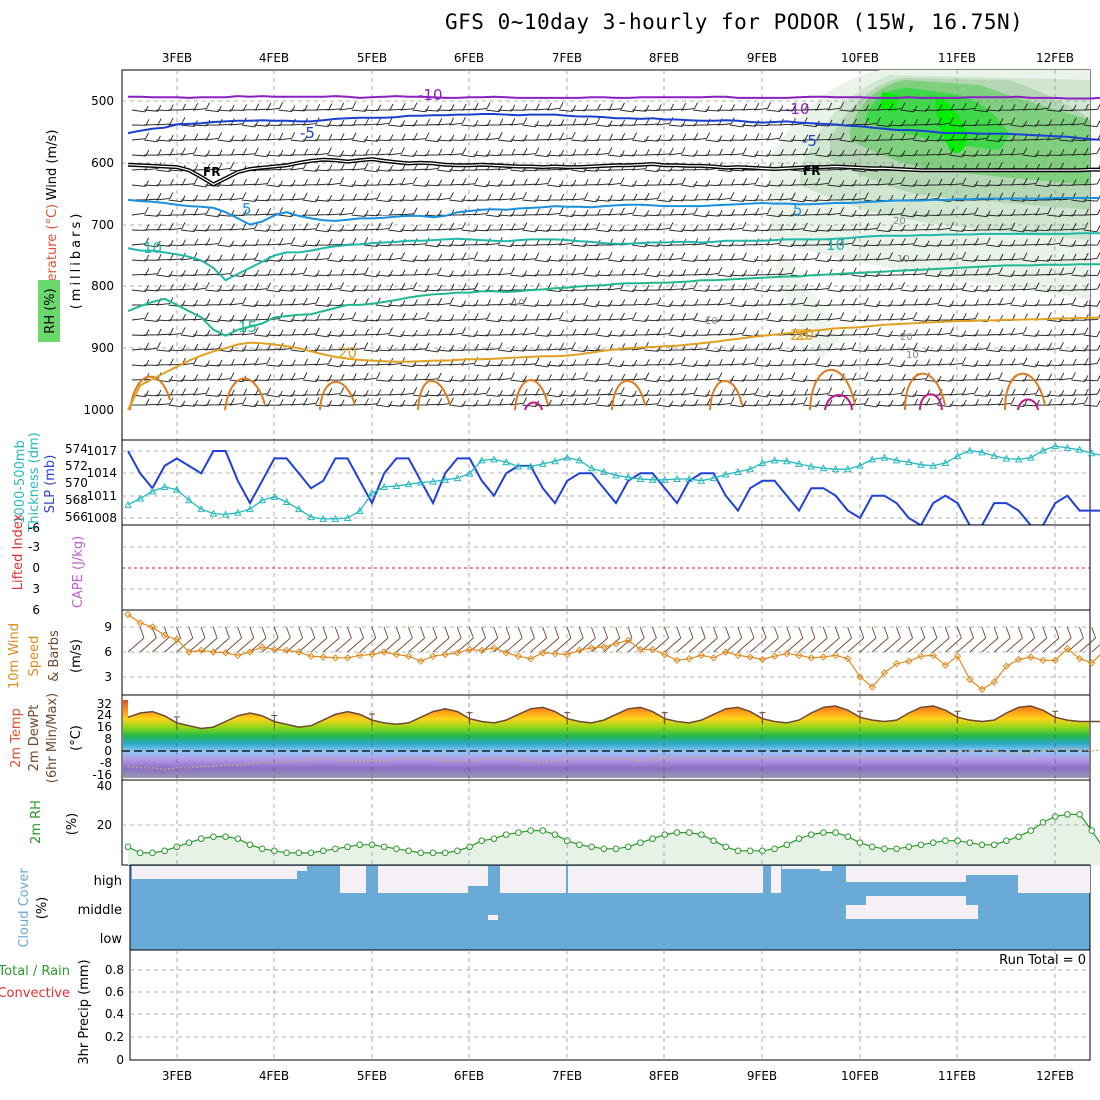 The height and width of the screenshot is (1100, 1100). What do you see at coordinates (606, 652) in the screenshot?
I see `wind-frame` at bounding box center [606, 652].